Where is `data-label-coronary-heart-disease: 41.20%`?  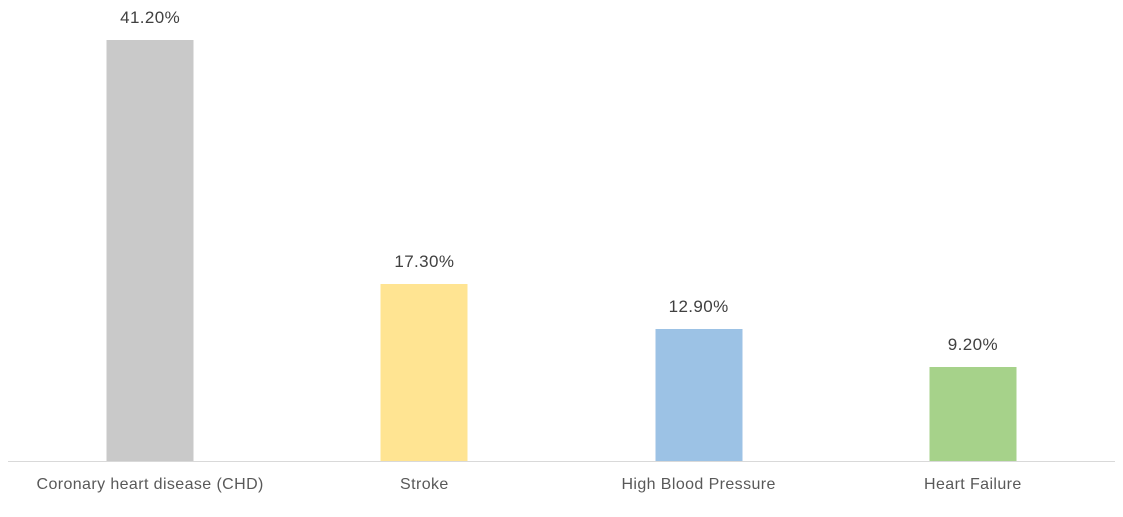 data-label-coronary-heart-disease: 41.20% is located at coordinates (150, 17).